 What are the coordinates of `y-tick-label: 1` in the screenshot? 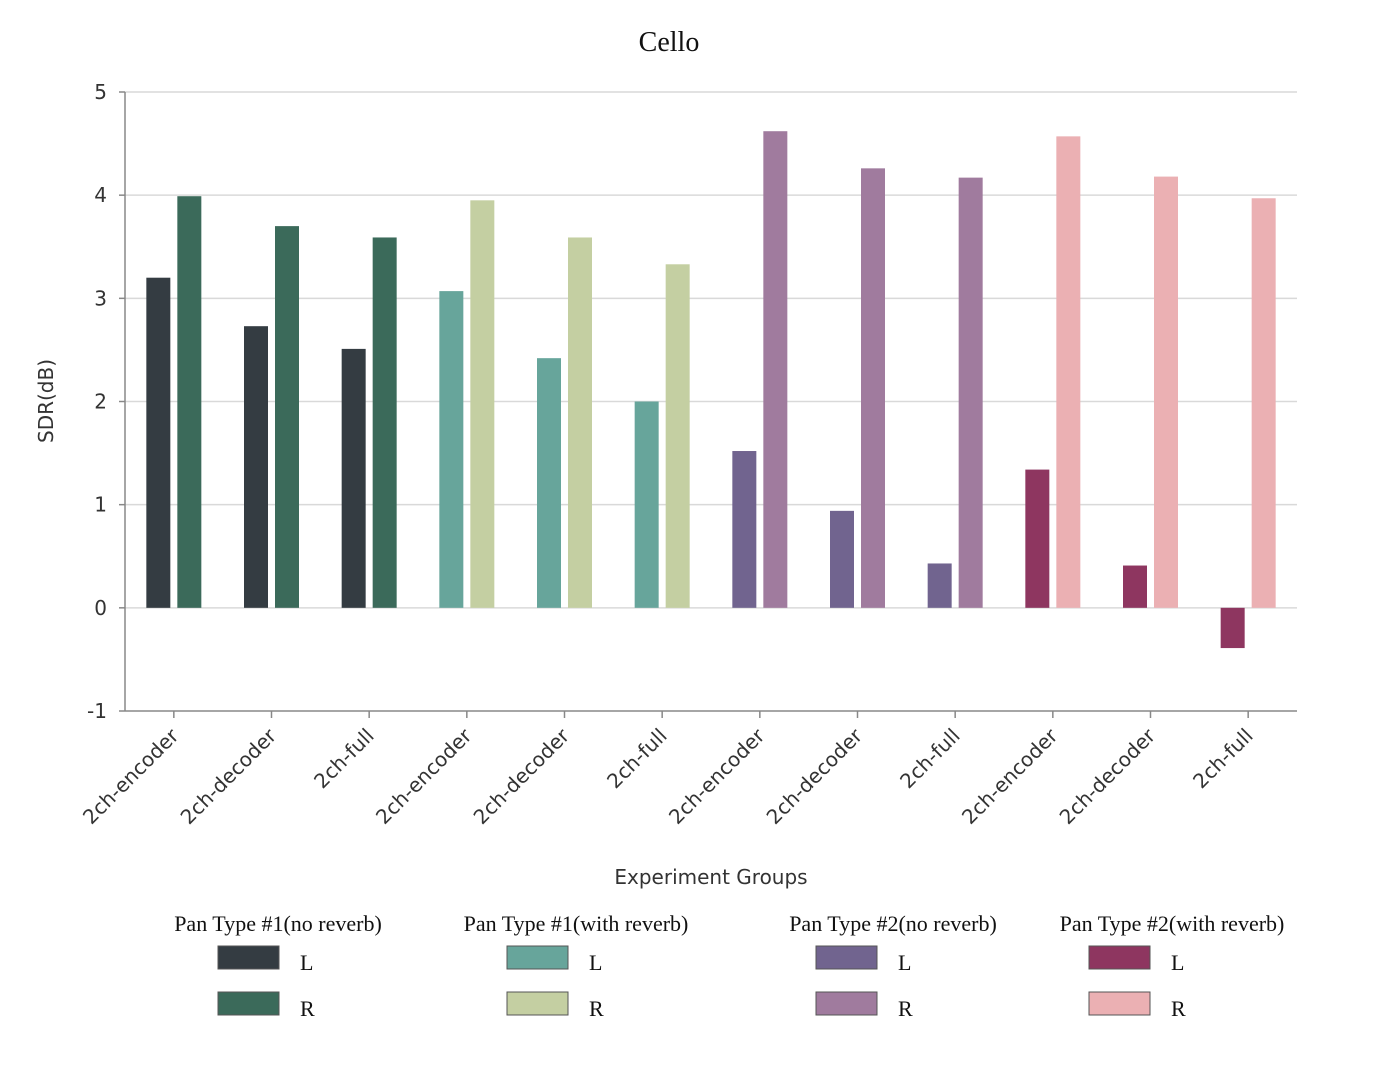 It's located at (100, 505).